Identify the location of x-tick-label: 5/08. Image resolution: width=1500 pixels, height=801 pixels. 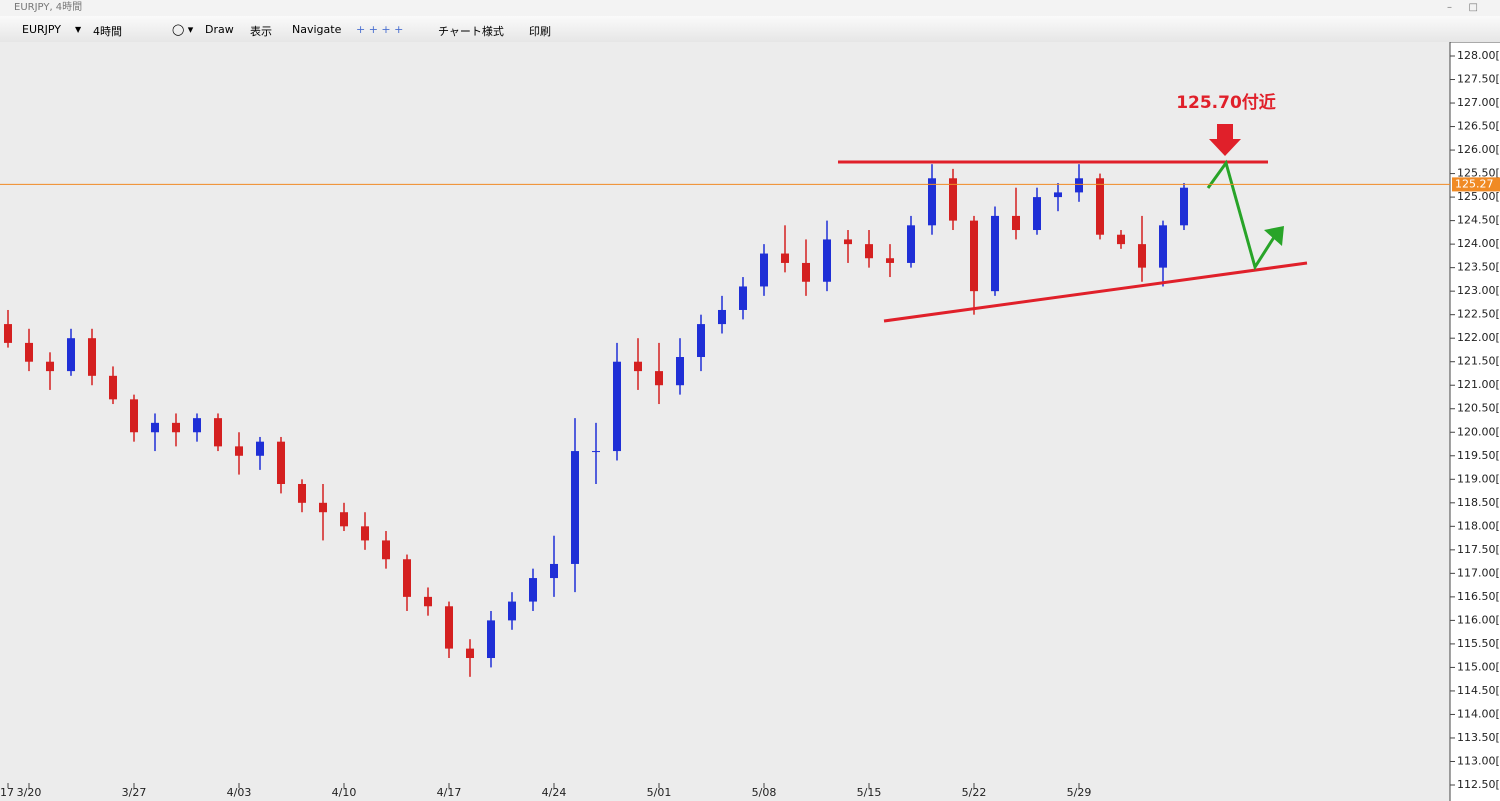
(764, 792).